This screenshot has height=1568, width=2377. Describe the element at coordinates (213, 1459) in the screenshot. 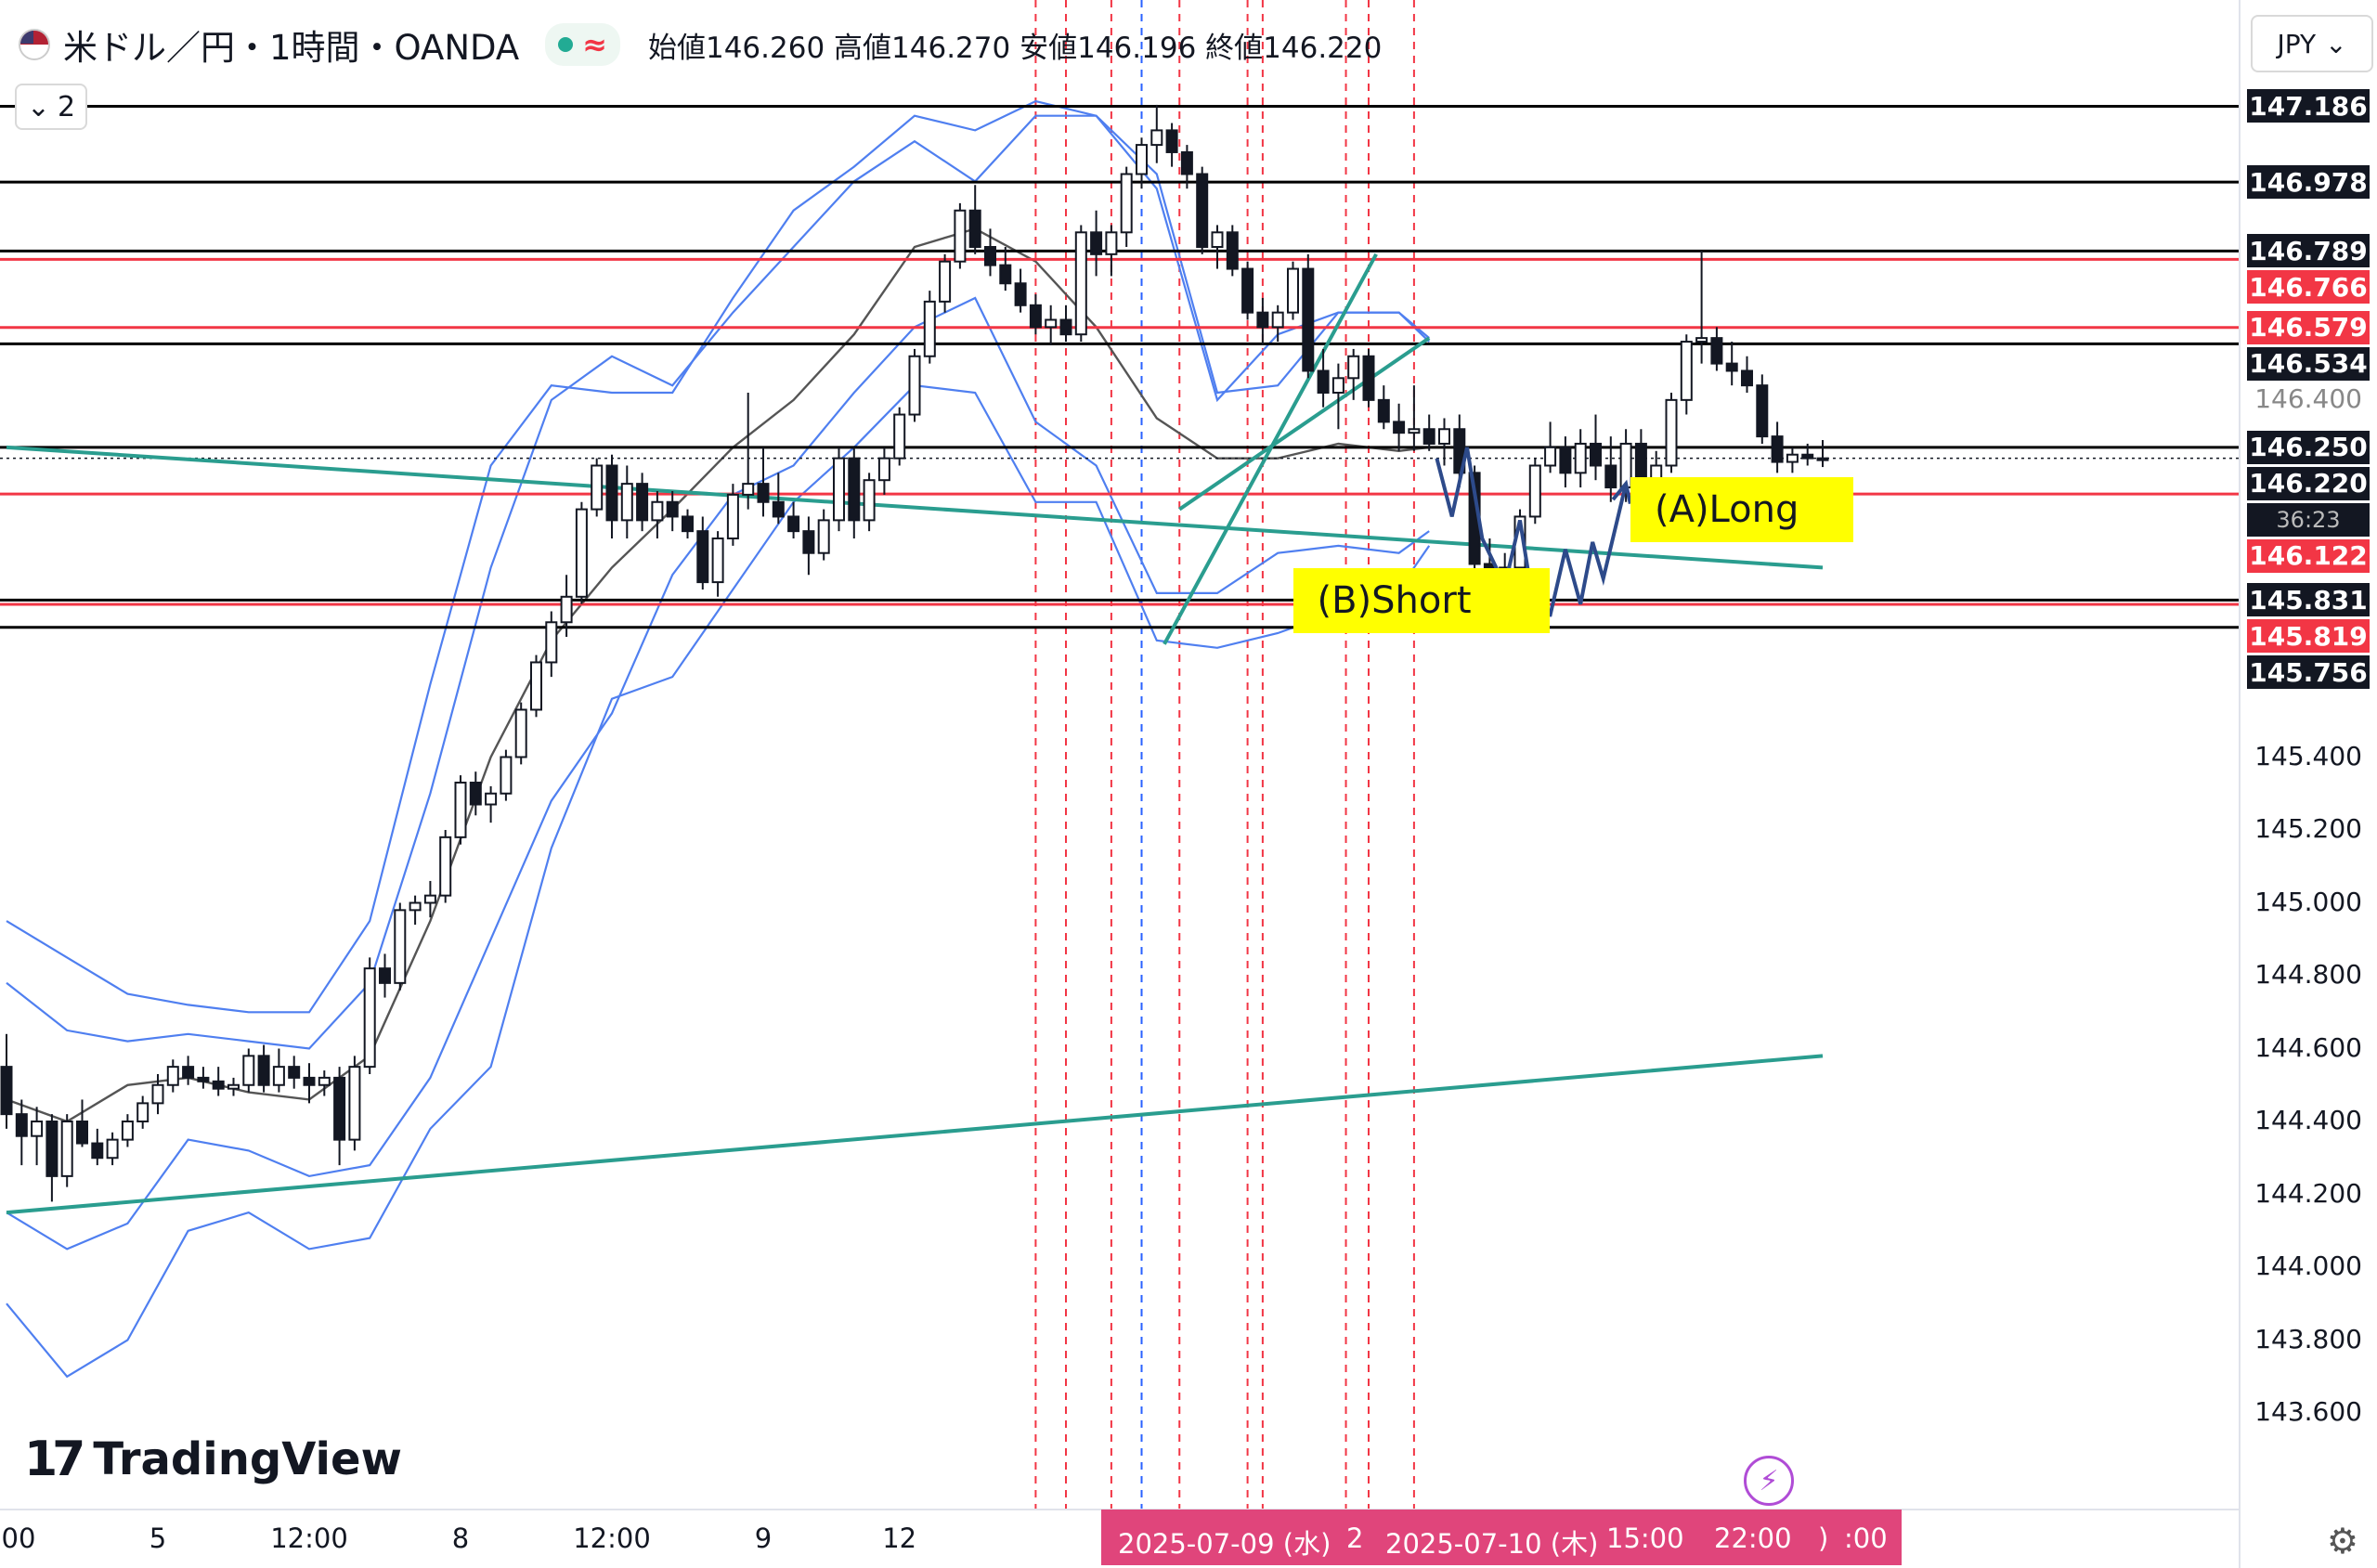

I see `tradingview-logo: 17 TradingView` at that location.